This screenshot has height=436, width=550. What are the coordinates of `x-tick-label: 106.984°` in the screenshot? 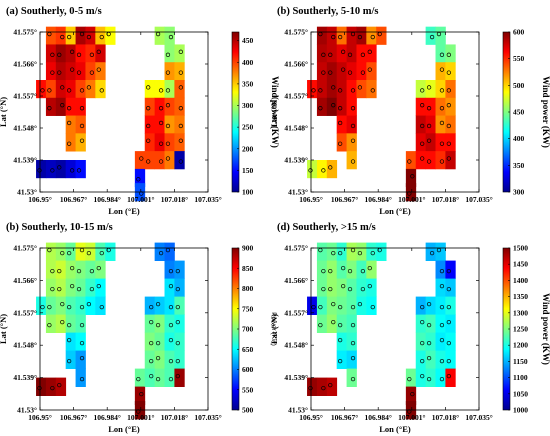 It's located at (107, 417).